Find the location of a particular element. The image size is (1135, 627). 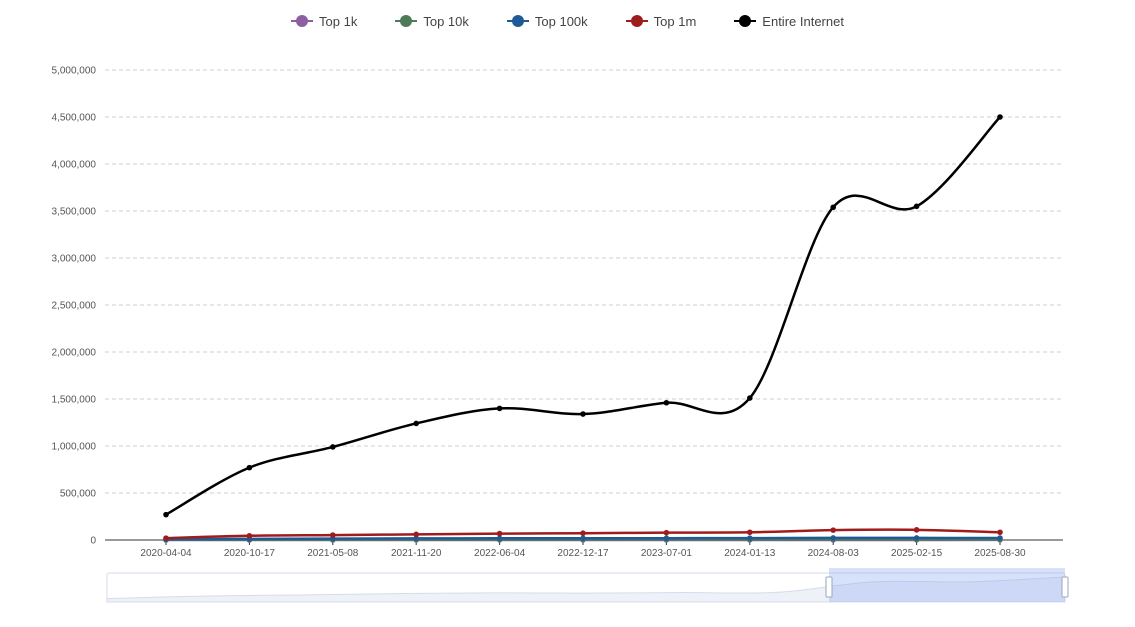

x-tick-label: 2022-06-04 is located at coordinates (500, 553).